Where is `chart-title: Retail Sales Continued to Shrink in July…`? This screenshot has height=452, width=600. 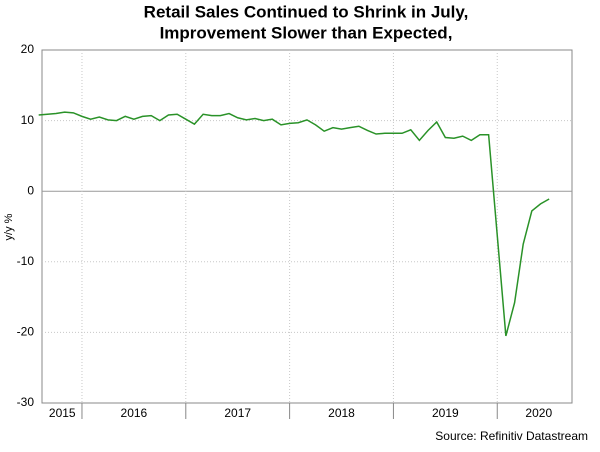 chart-title: Retail Sales Continued to Shrink in July… is located at coordinates (306, 11).